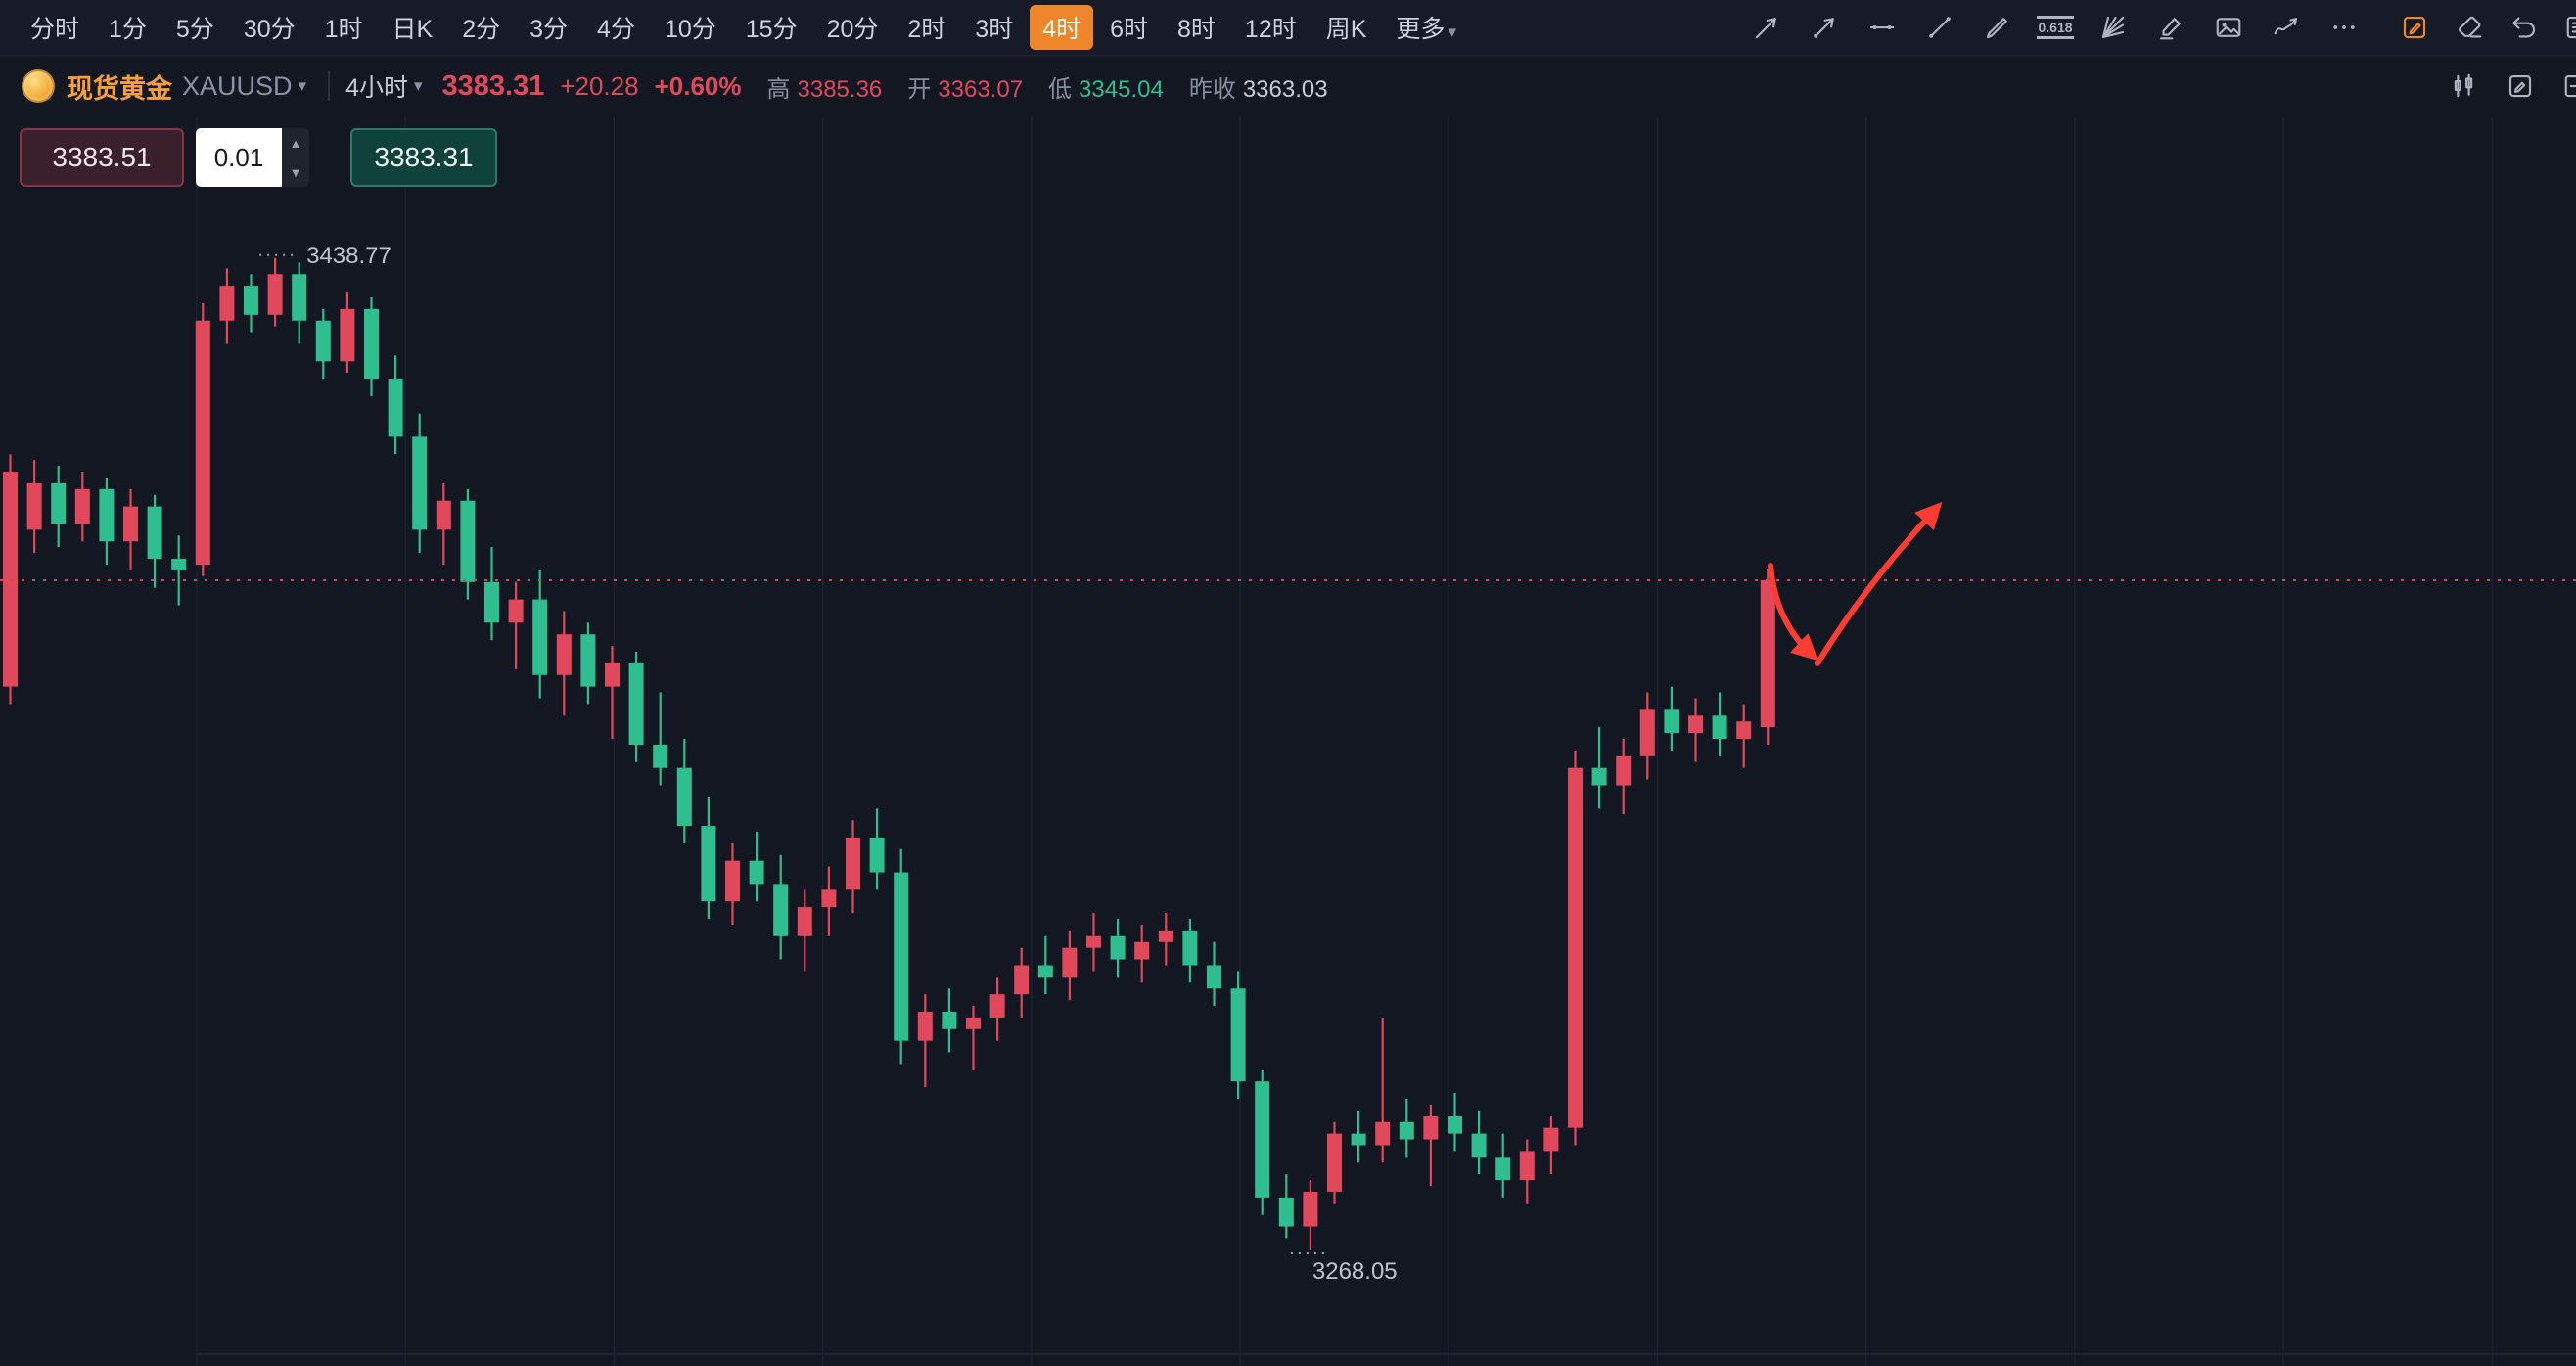 Image resolution: width=2576 pixels, height=1366 pixels. What do you see at coordinates (920, 89) in the screenshot?
I see `stat-open-label: 开` at bounding box center [920, 89].